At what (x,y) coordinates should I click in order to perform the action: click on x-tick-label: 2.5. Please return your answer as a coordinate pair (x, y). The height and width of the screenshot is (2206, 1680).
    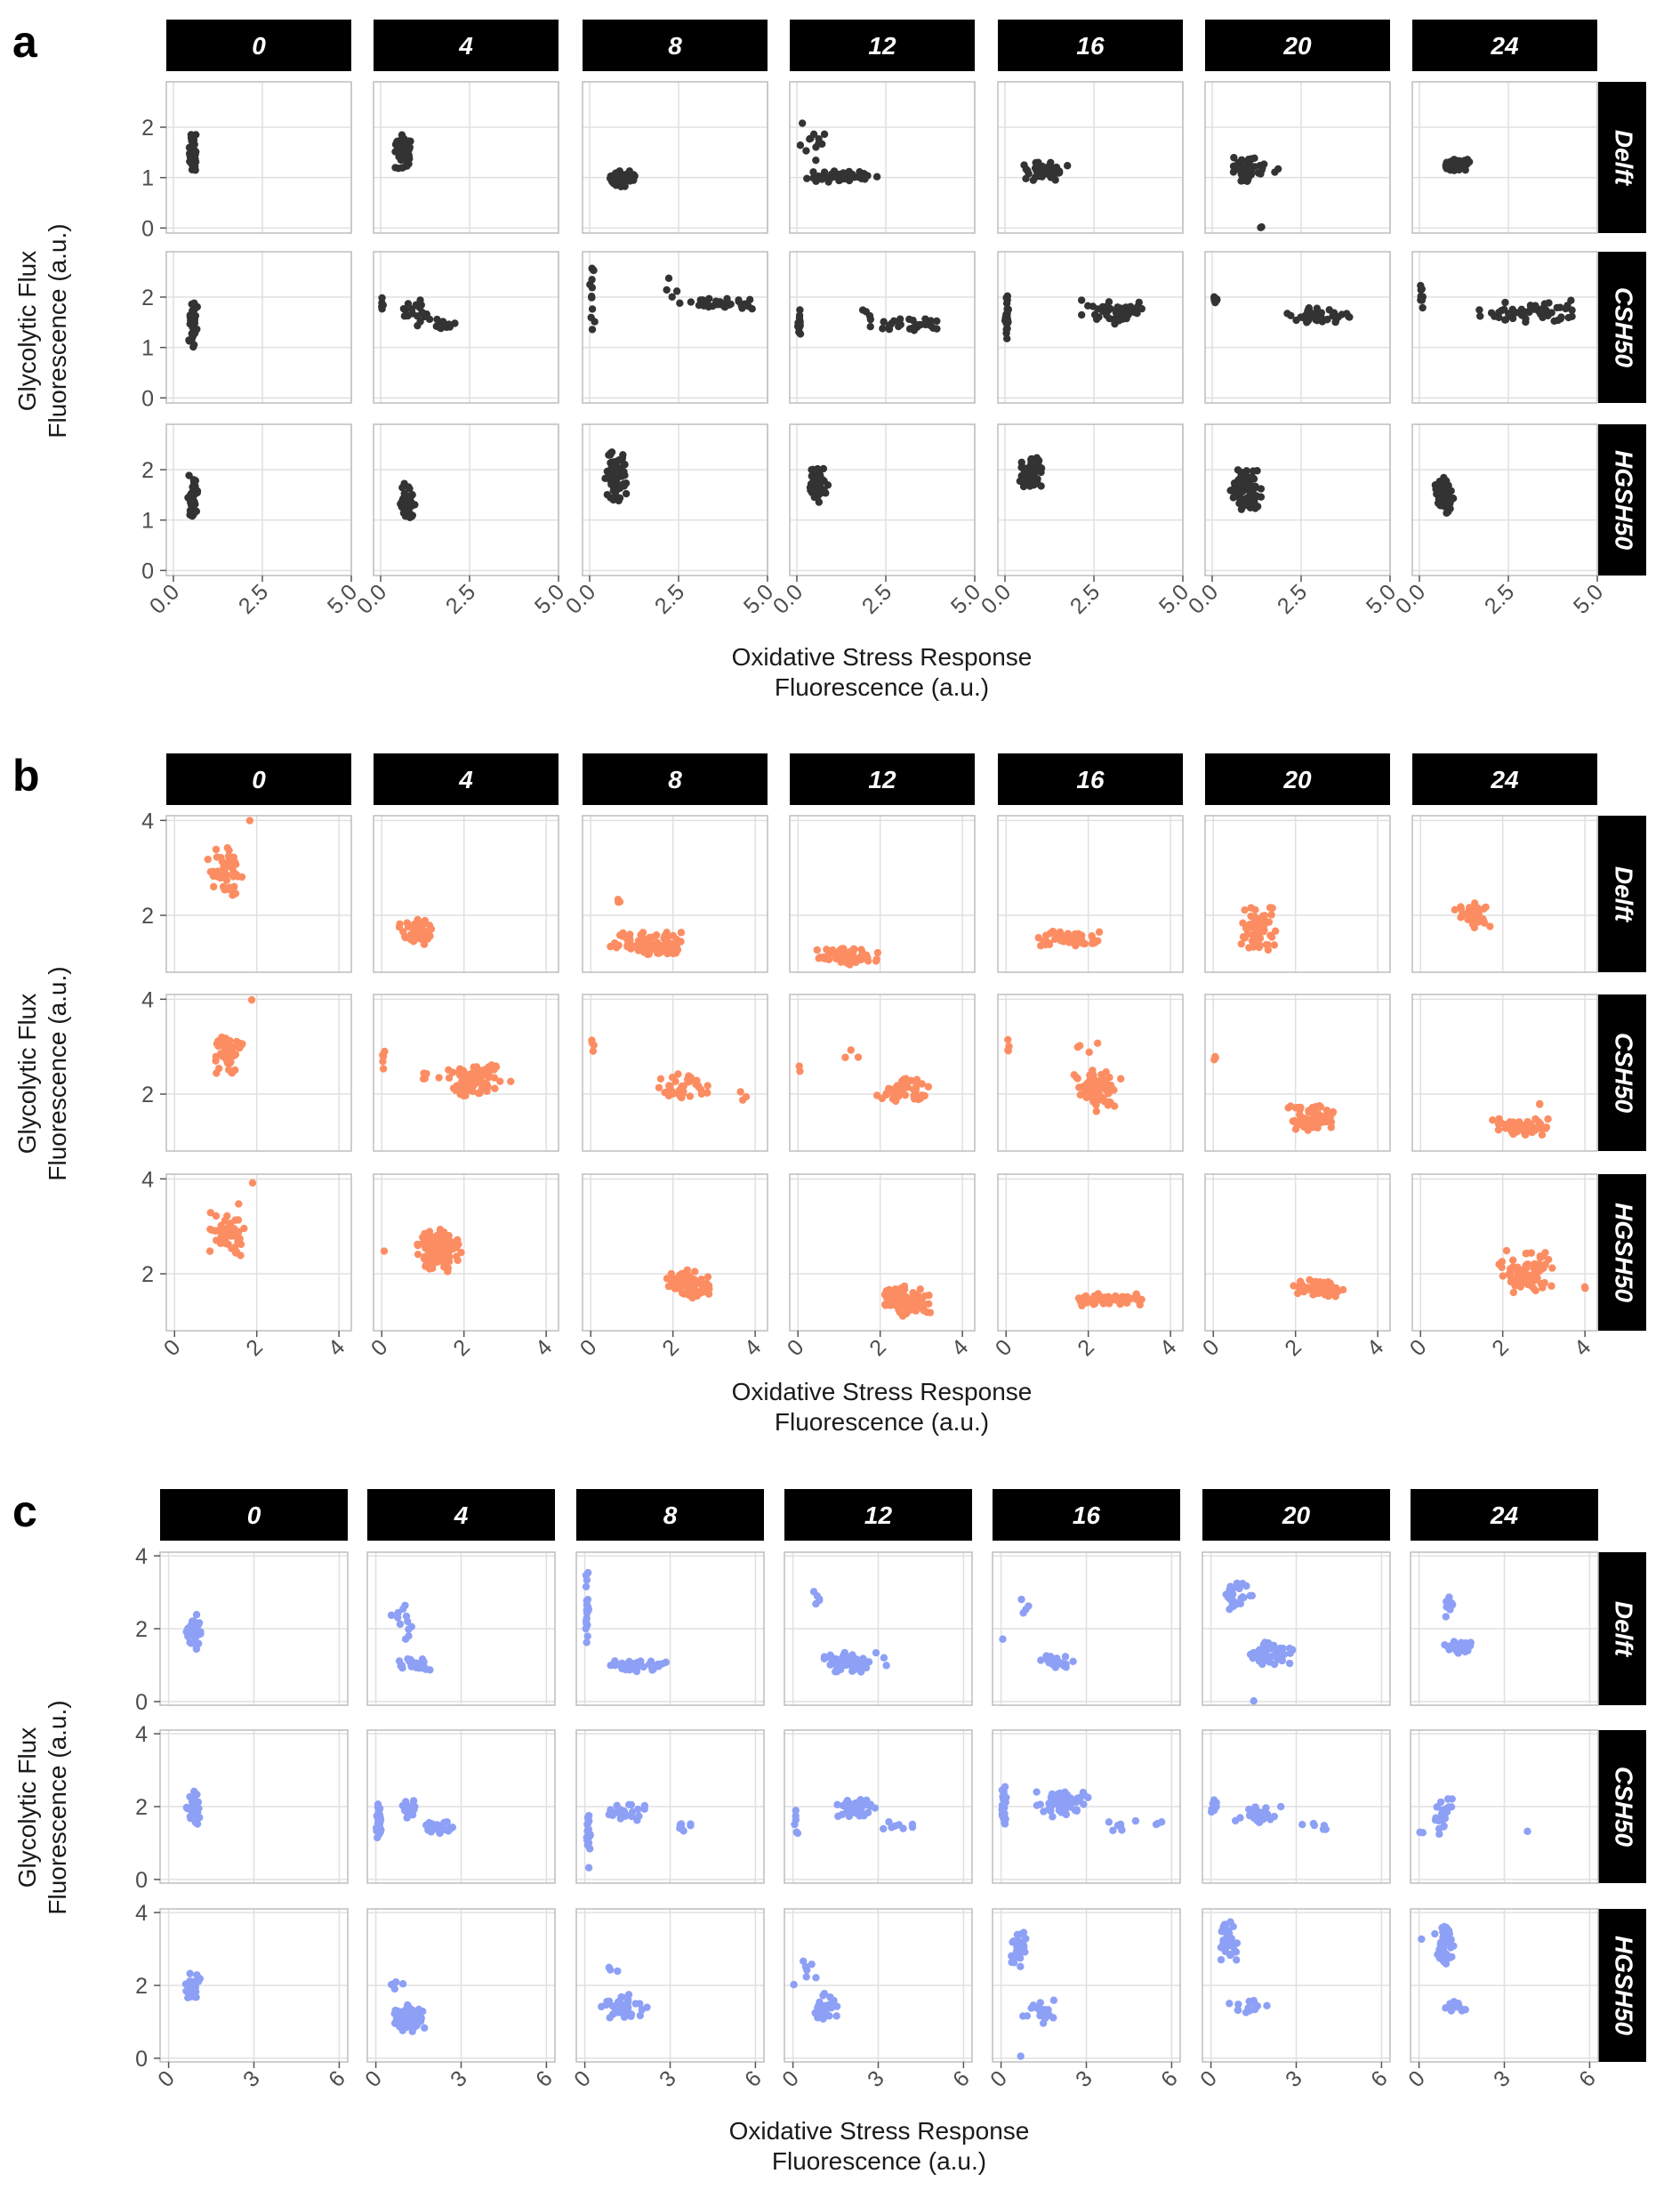
    Looking at the image, I should click on (460, 598).